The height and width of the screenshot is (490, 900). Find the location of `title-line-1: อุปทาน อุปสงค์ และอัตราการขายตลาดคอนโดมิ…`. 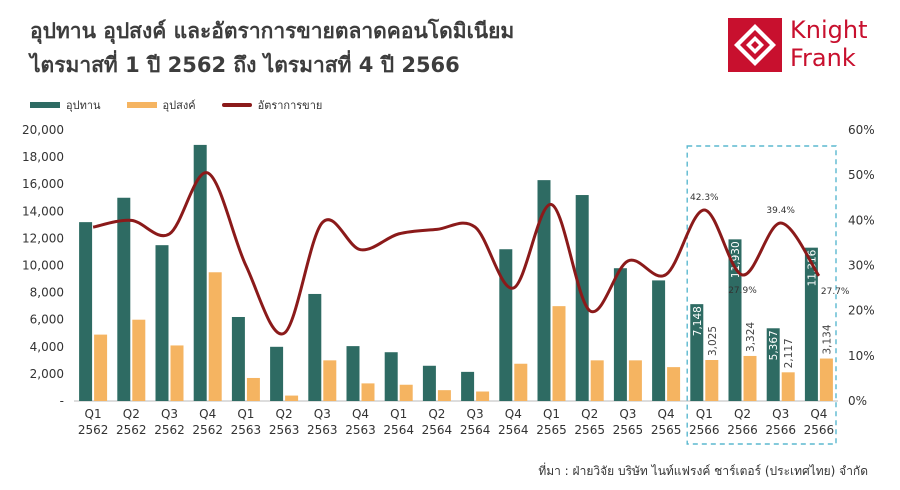

title-line-1: อุปทาน อุปสงค์ และอัตราการขายตลาดคอนโดมิ… is located at coordinates (272, 31).